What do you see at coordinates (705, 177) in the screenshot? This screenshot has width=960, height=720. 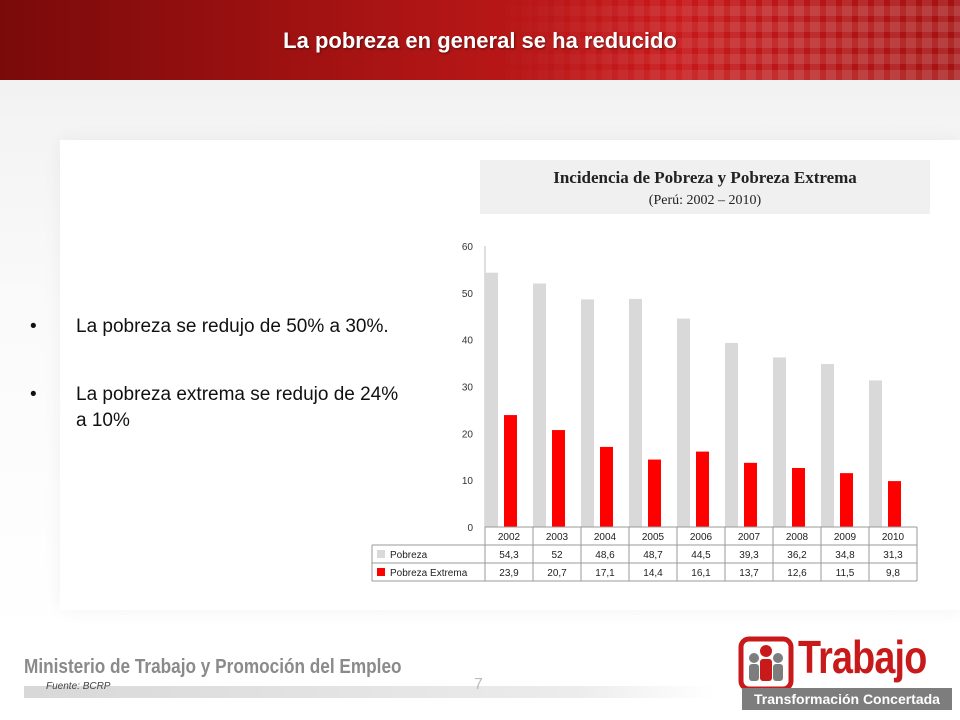 I see `chart-title: Incidencia de Pobreza y Pobreza Extrema` at bounding box center [705, 177].